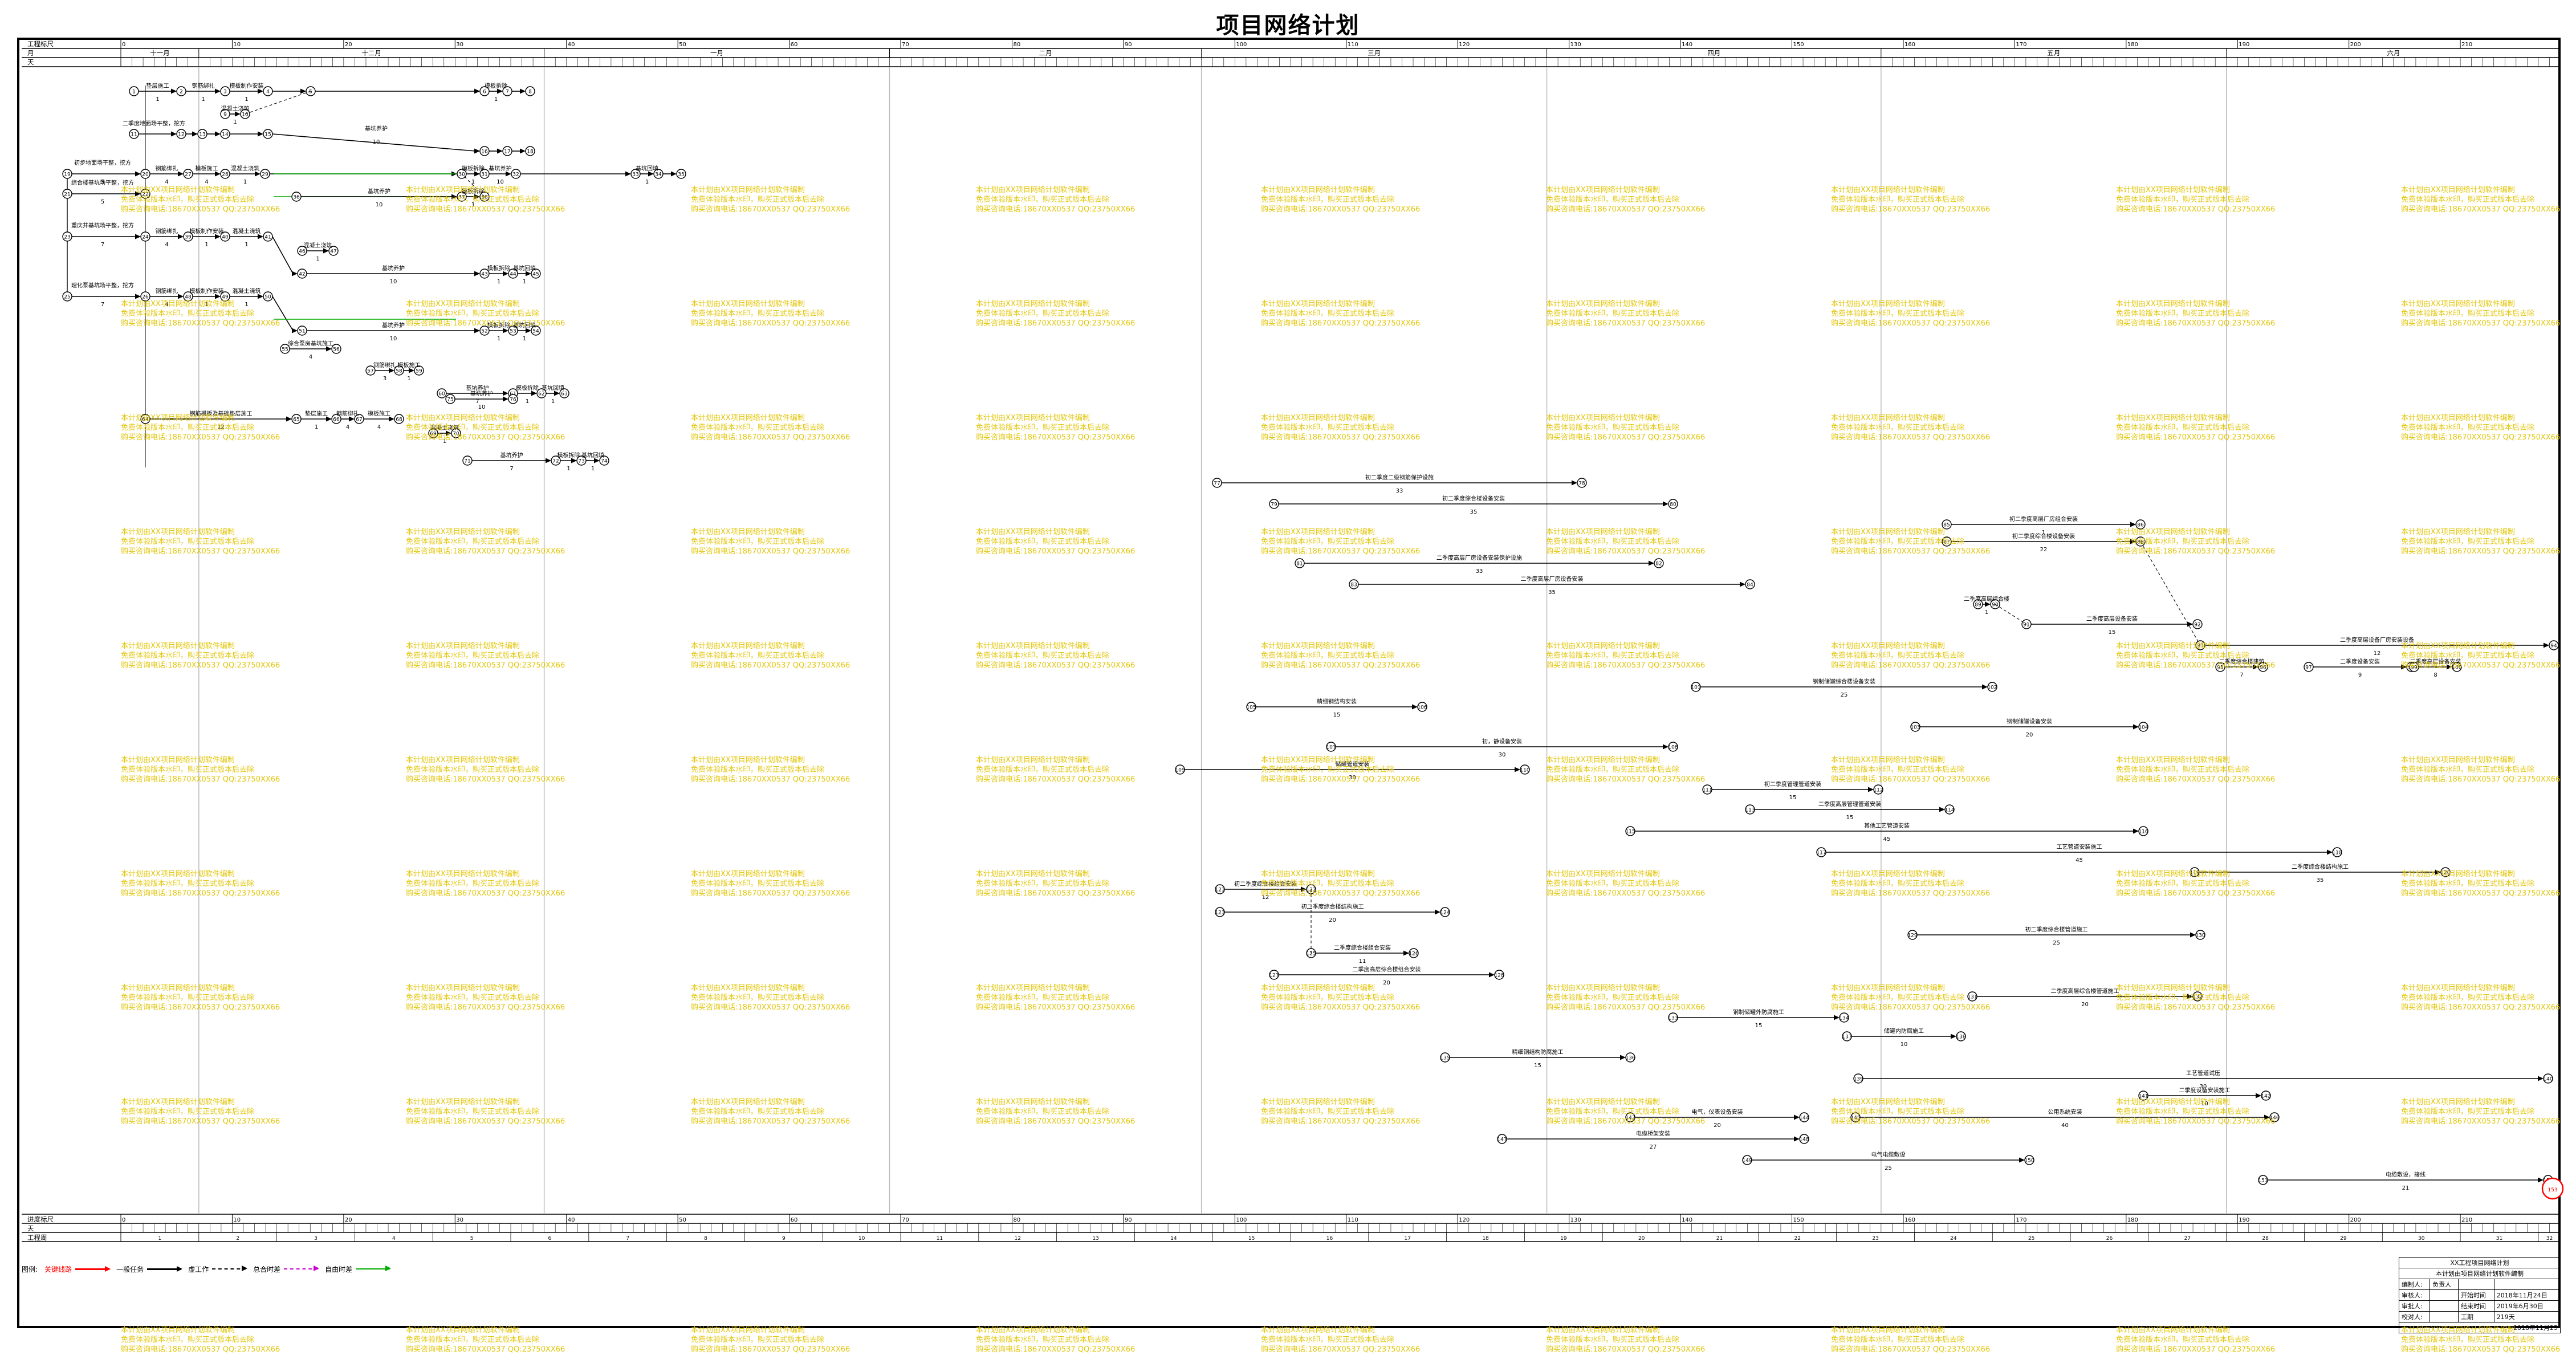 This screenshot has height=1355, width=2576. What do you see at coordinates (123, 45) in the screenshot?
I see `scale-tick-label: 0` at bounding box center [123, 45].